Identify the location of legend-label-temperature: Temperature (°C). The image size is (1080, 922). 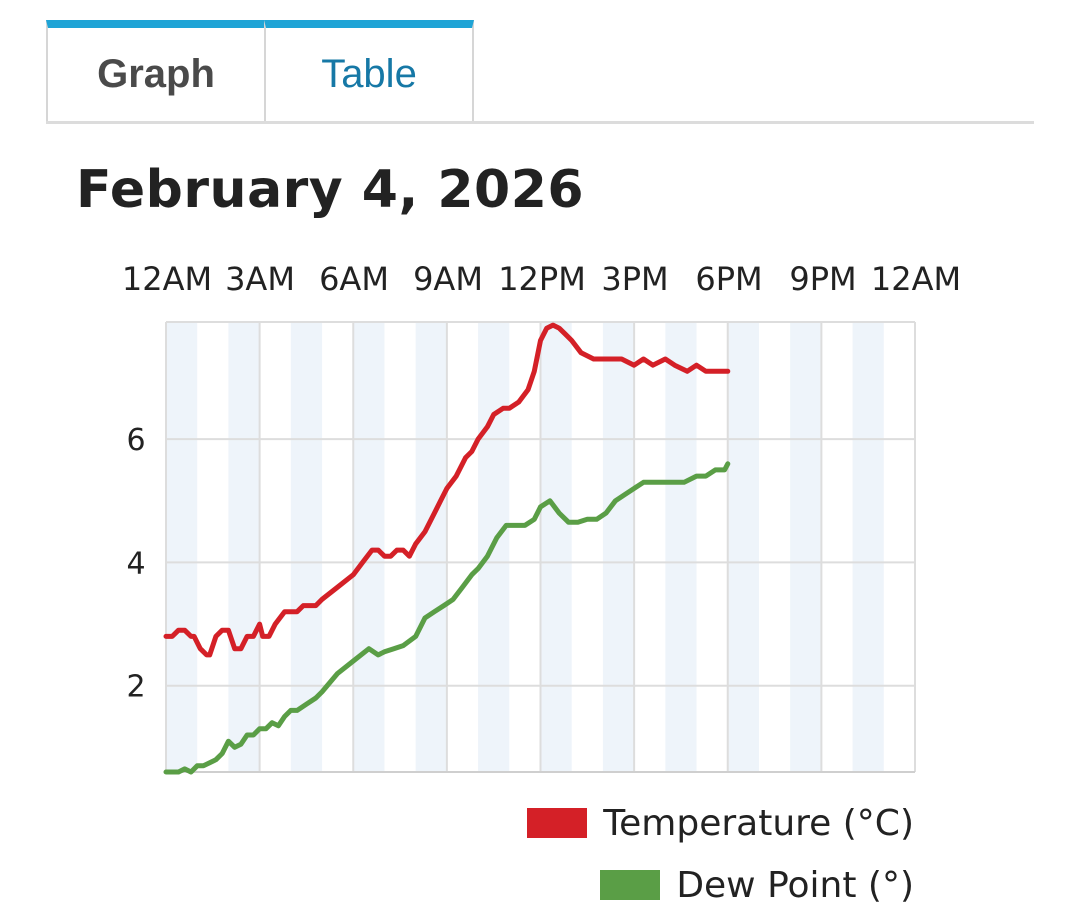
(758, 823).